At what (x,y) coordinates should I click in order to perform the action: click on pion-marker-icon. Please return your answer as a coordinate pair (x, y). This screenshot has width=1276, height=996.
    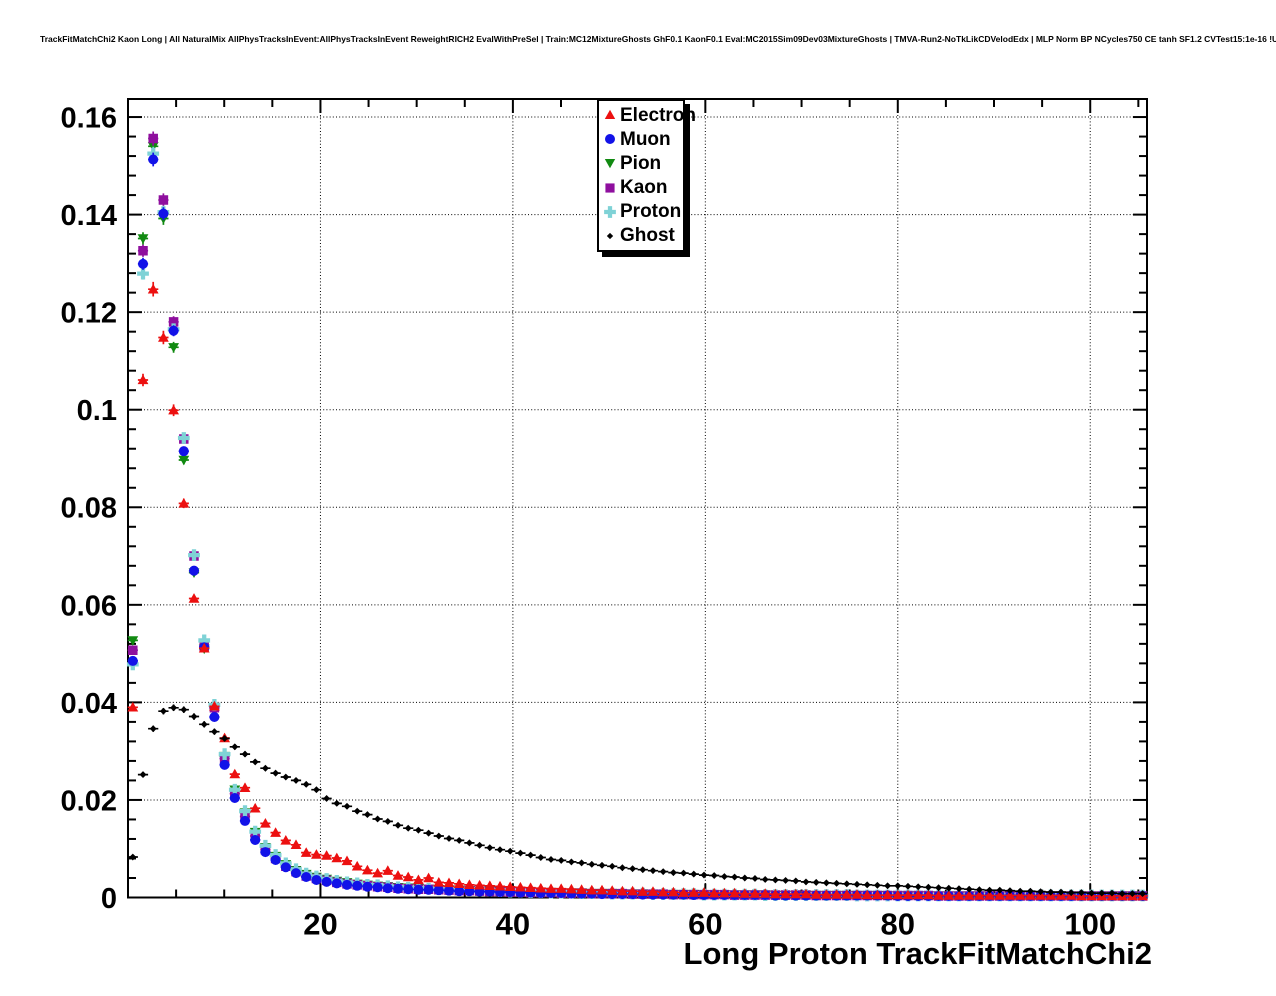
    Looking at the image, I should click on (610, 164).